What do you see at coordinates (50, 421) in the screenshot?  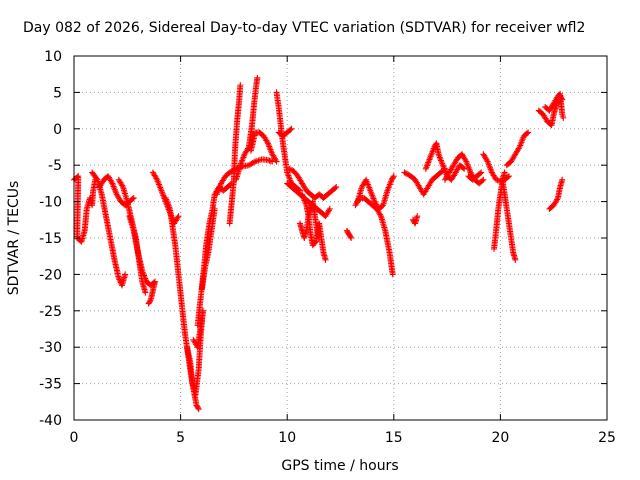 I see `y-tick-label: -40` at bounding box center [50, 421].